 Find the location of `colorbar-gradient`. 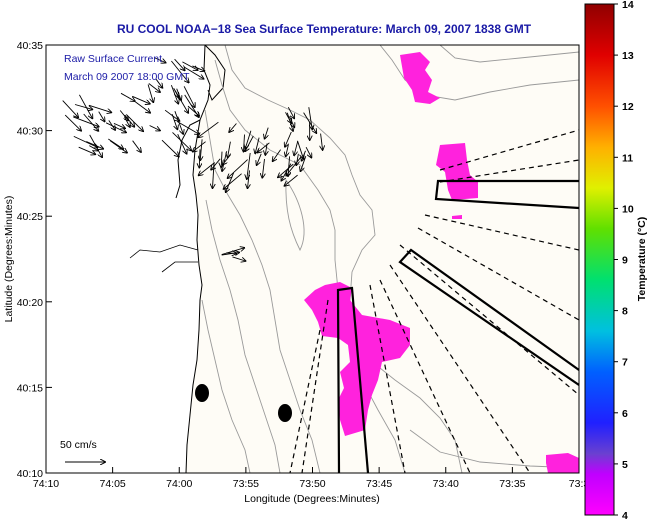

colorbar-gradient is located at coordinates (599, 259).